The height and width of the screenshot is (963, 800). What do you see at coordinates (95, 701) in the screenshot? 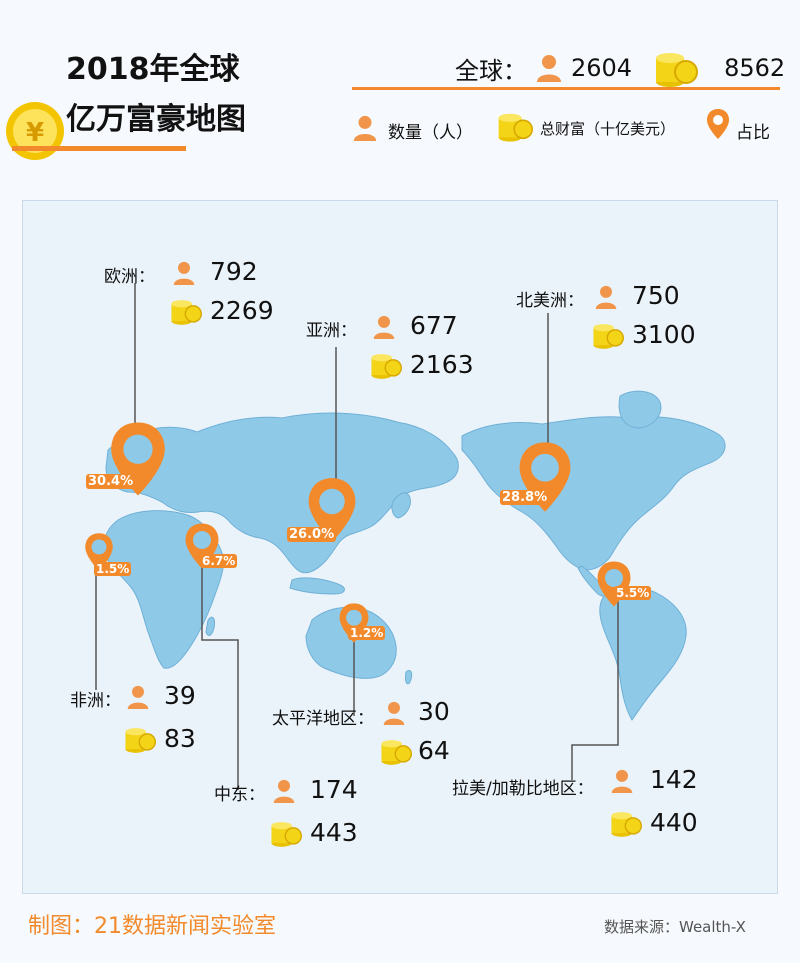
I see `africa-name: 非洲：` at bounding box center [95, 701].